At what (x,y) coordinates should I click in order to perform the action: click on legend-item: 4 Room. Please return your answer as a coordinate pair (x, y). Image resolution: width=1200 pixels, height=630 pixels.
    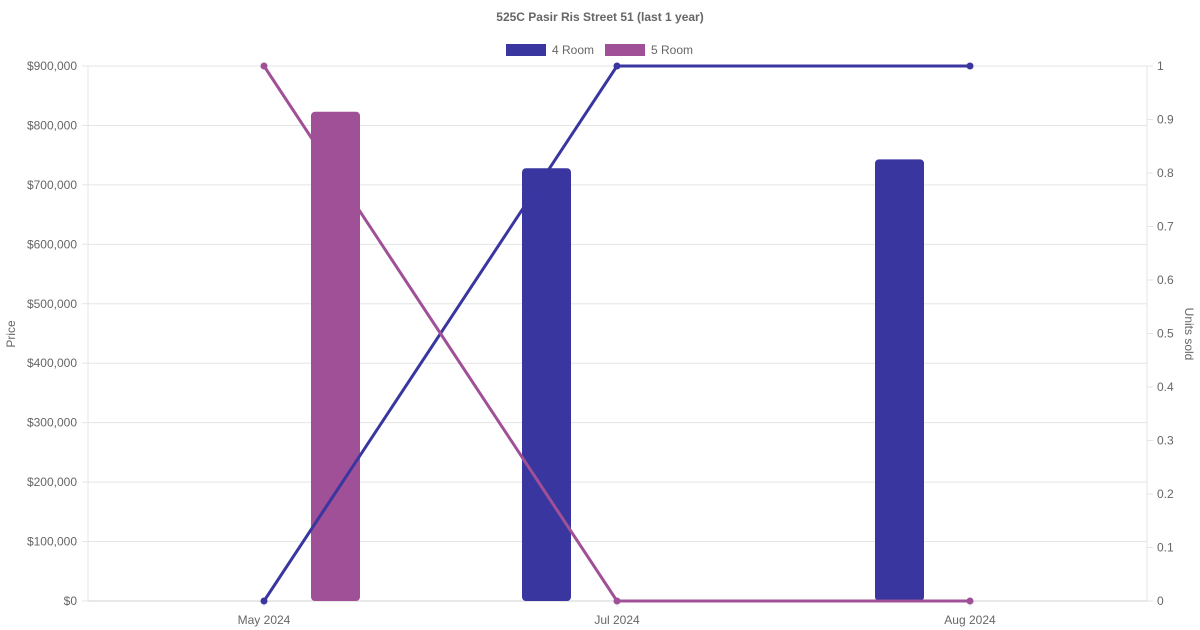
    Looking at the image, I should click on (550, 50).